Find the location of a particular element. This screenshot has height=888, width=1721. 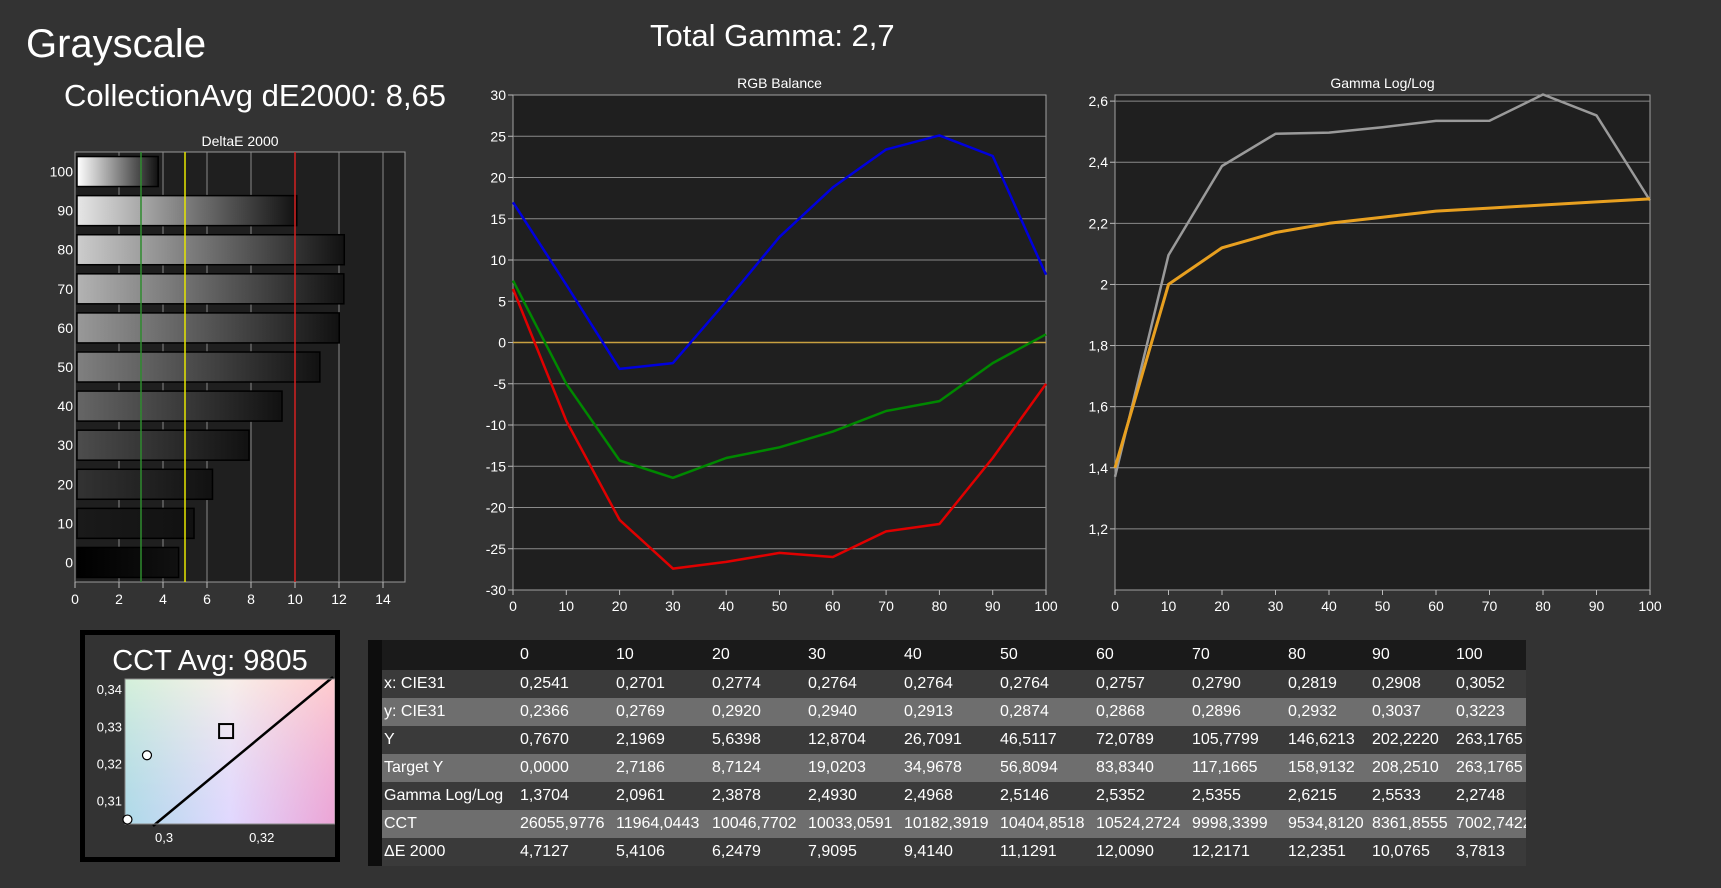

table-cell: 2,4930 is located at coordinates (854, 796).